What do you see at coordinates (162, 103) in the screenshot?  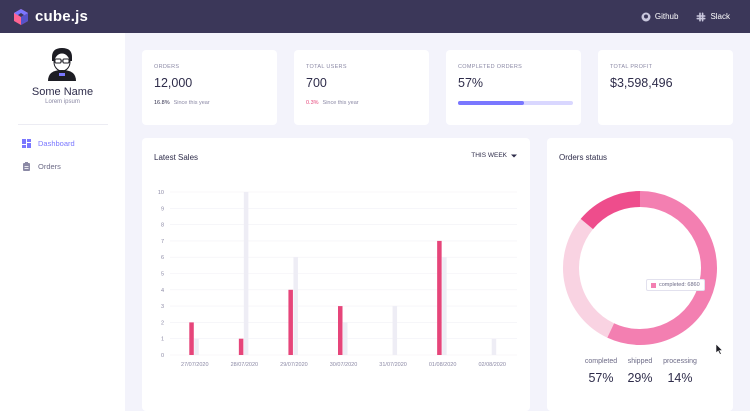 I see `kpi-change-percent: 16.8%` at bounding box center [162, 103].